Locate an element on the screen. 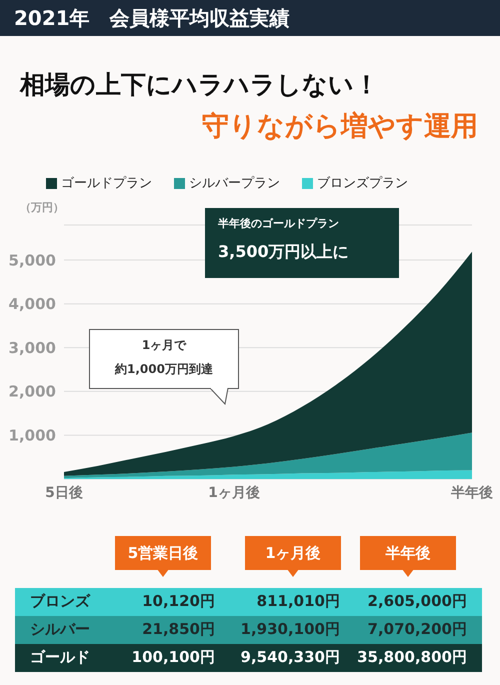 This screenshot has height=685, width=500. legend-label: シルバープラン is located at coordinates (234, 183).